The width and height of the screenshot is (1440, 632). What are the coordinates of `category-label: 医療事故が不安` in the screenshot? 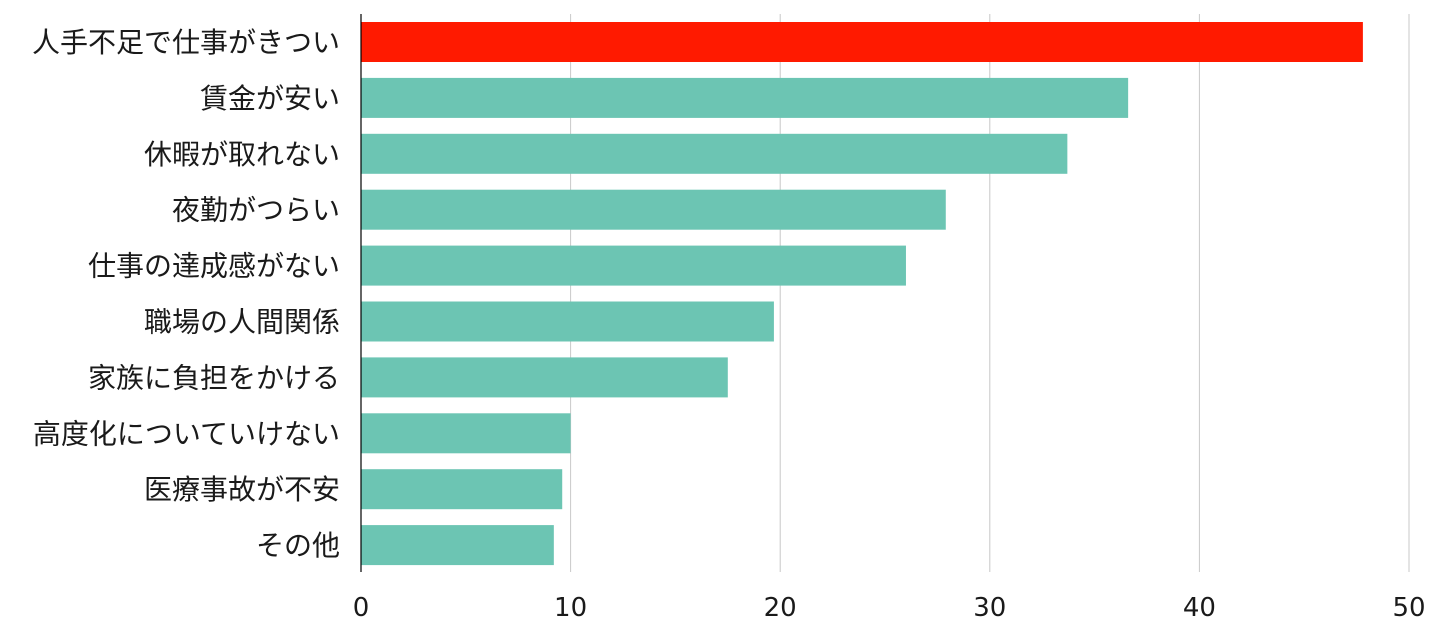 It's located at (242, 489).